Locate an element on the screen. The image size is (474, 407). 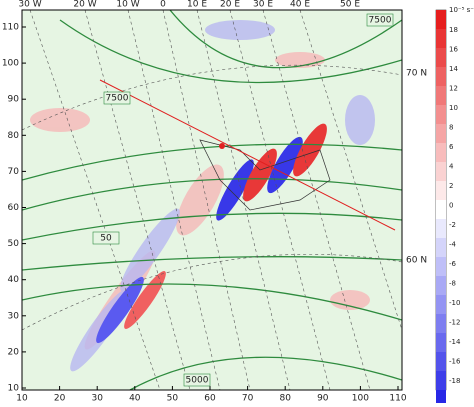
y-tick-label: 100 is located at coordinates (10, 64).